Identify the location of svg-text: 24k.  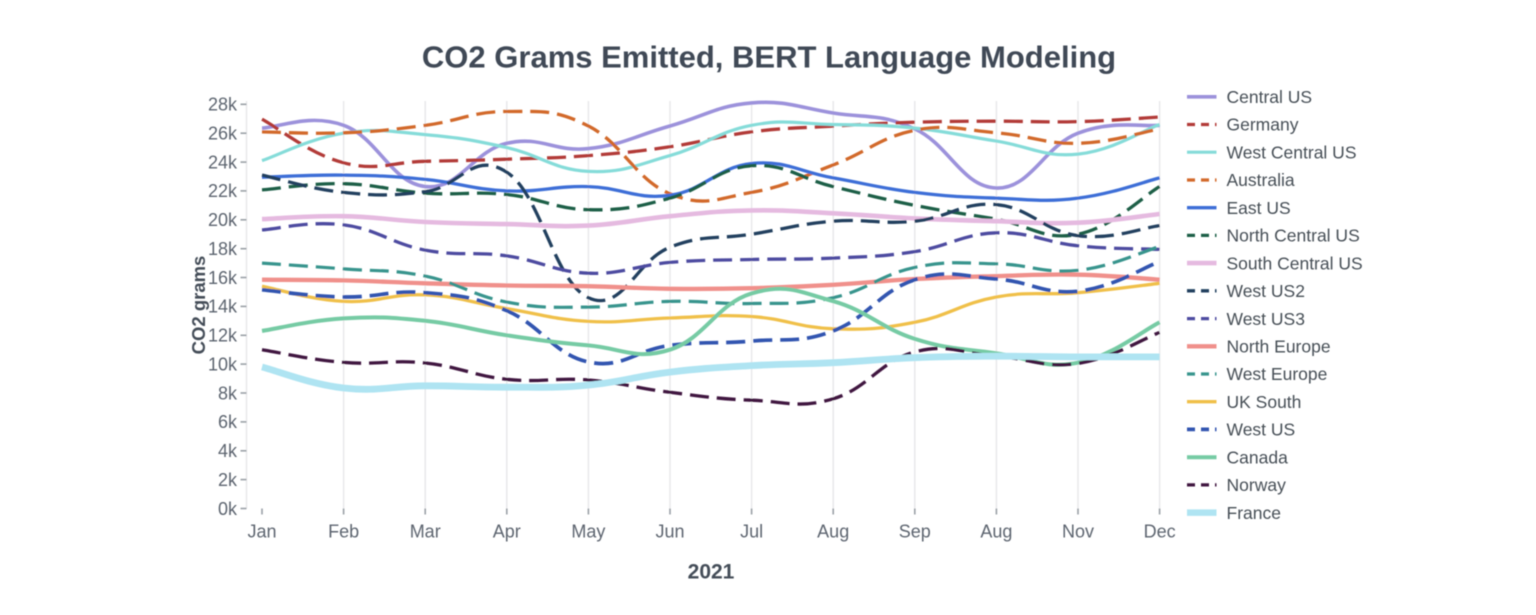
(223, 162).